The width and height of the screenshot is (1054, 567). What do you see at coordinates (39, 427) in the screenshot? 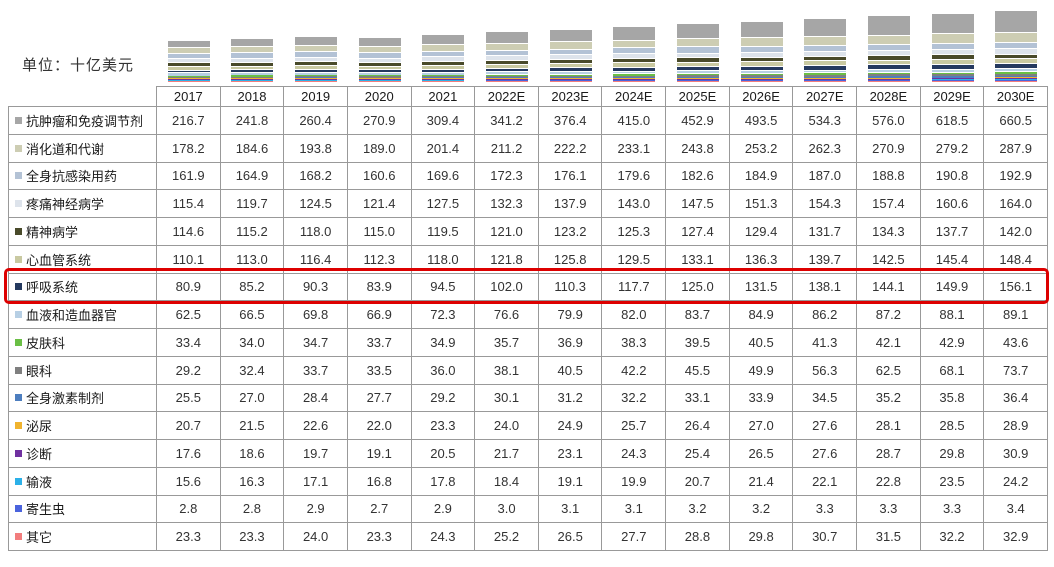
I see `row-label-text: 泌尿` at bounding box center [39, 427].